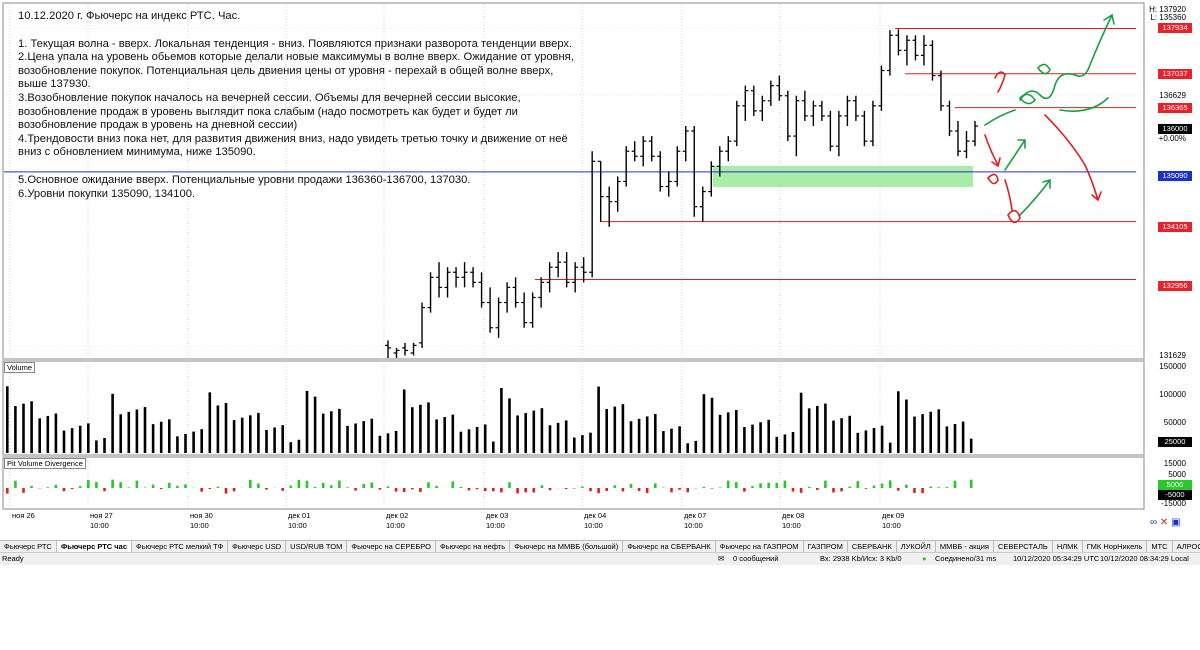 The image size is (1200, 650). I want to click on chart-controls: ∞ ✕ ▣, so click(1165, 522).